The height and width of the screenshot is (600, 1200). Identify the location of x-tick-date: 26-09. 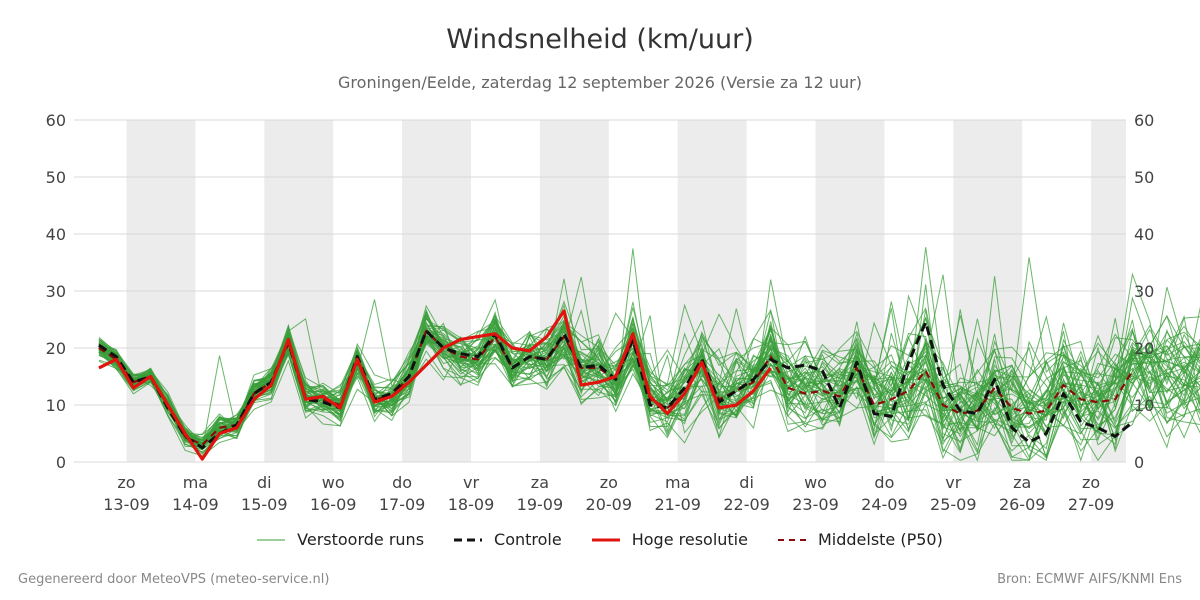
(1022, 504).